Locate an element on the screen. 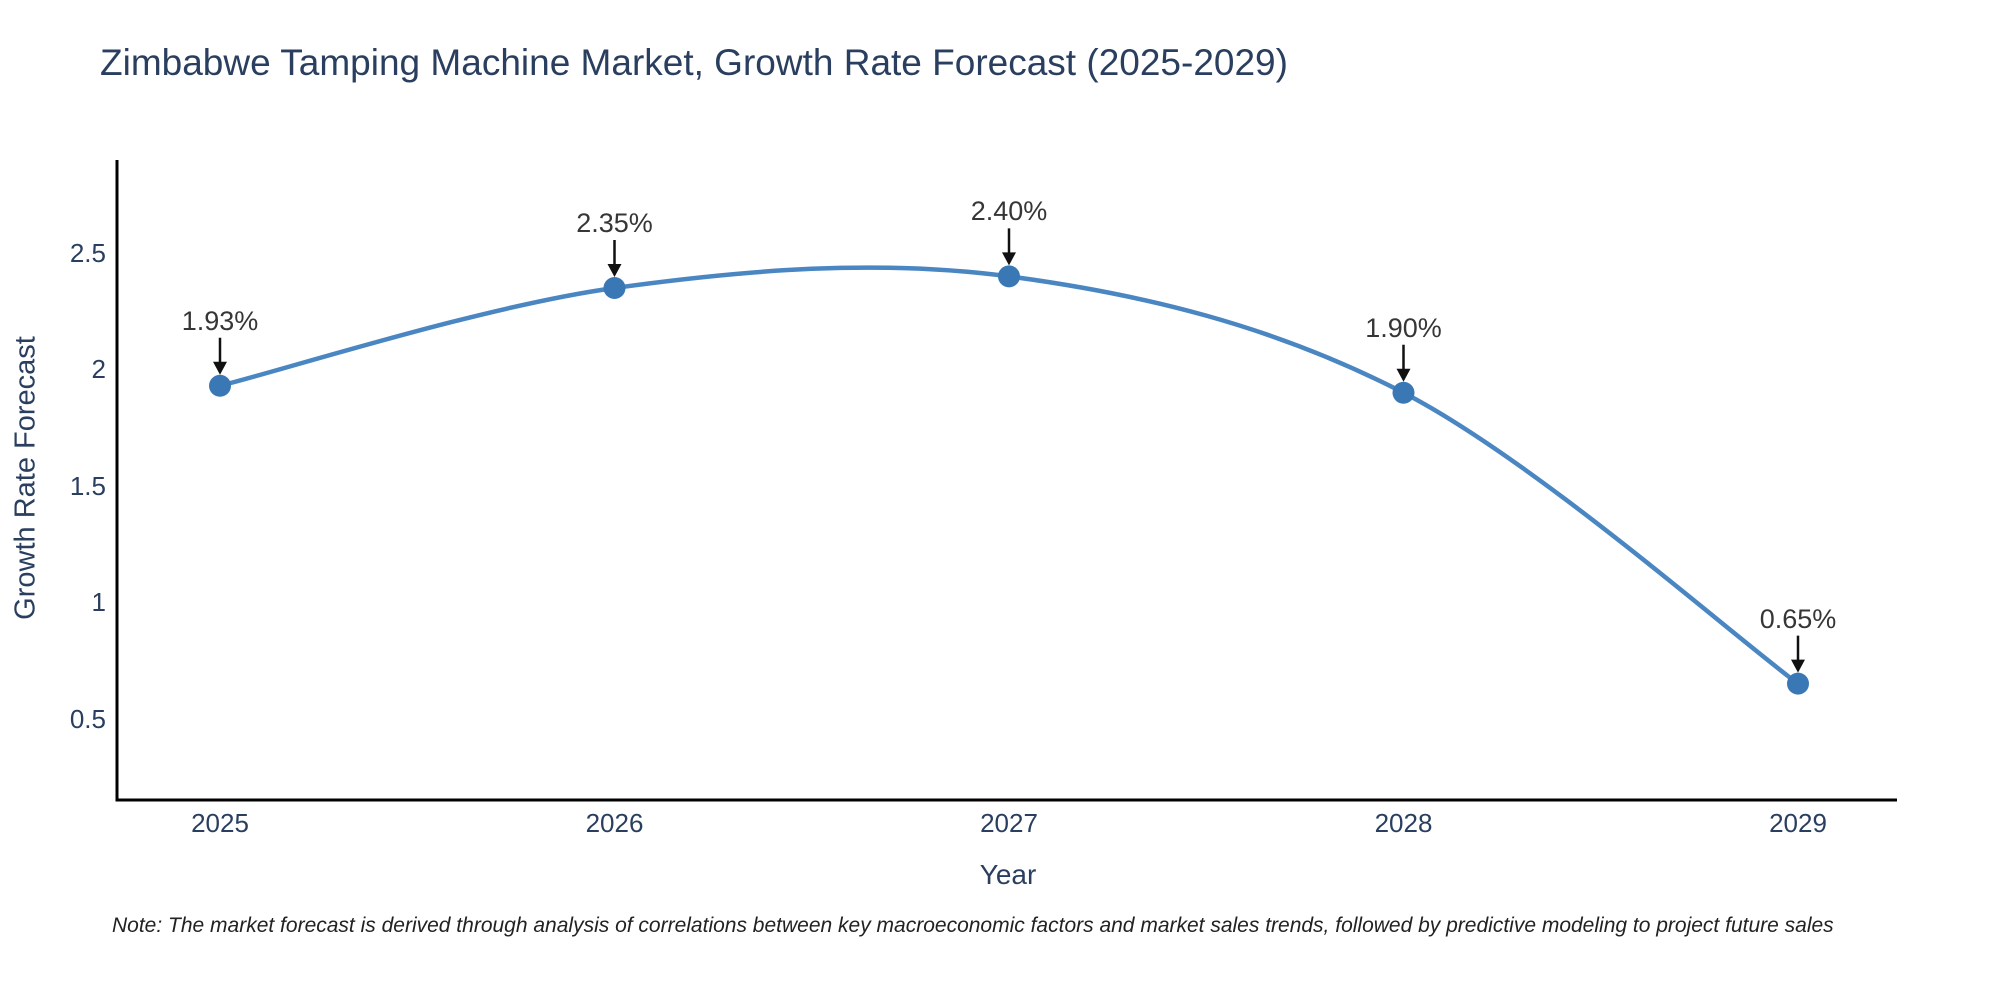 The image size is (2000, 1000). x-tick-label: 2025 is located at coordinates (220, 823).